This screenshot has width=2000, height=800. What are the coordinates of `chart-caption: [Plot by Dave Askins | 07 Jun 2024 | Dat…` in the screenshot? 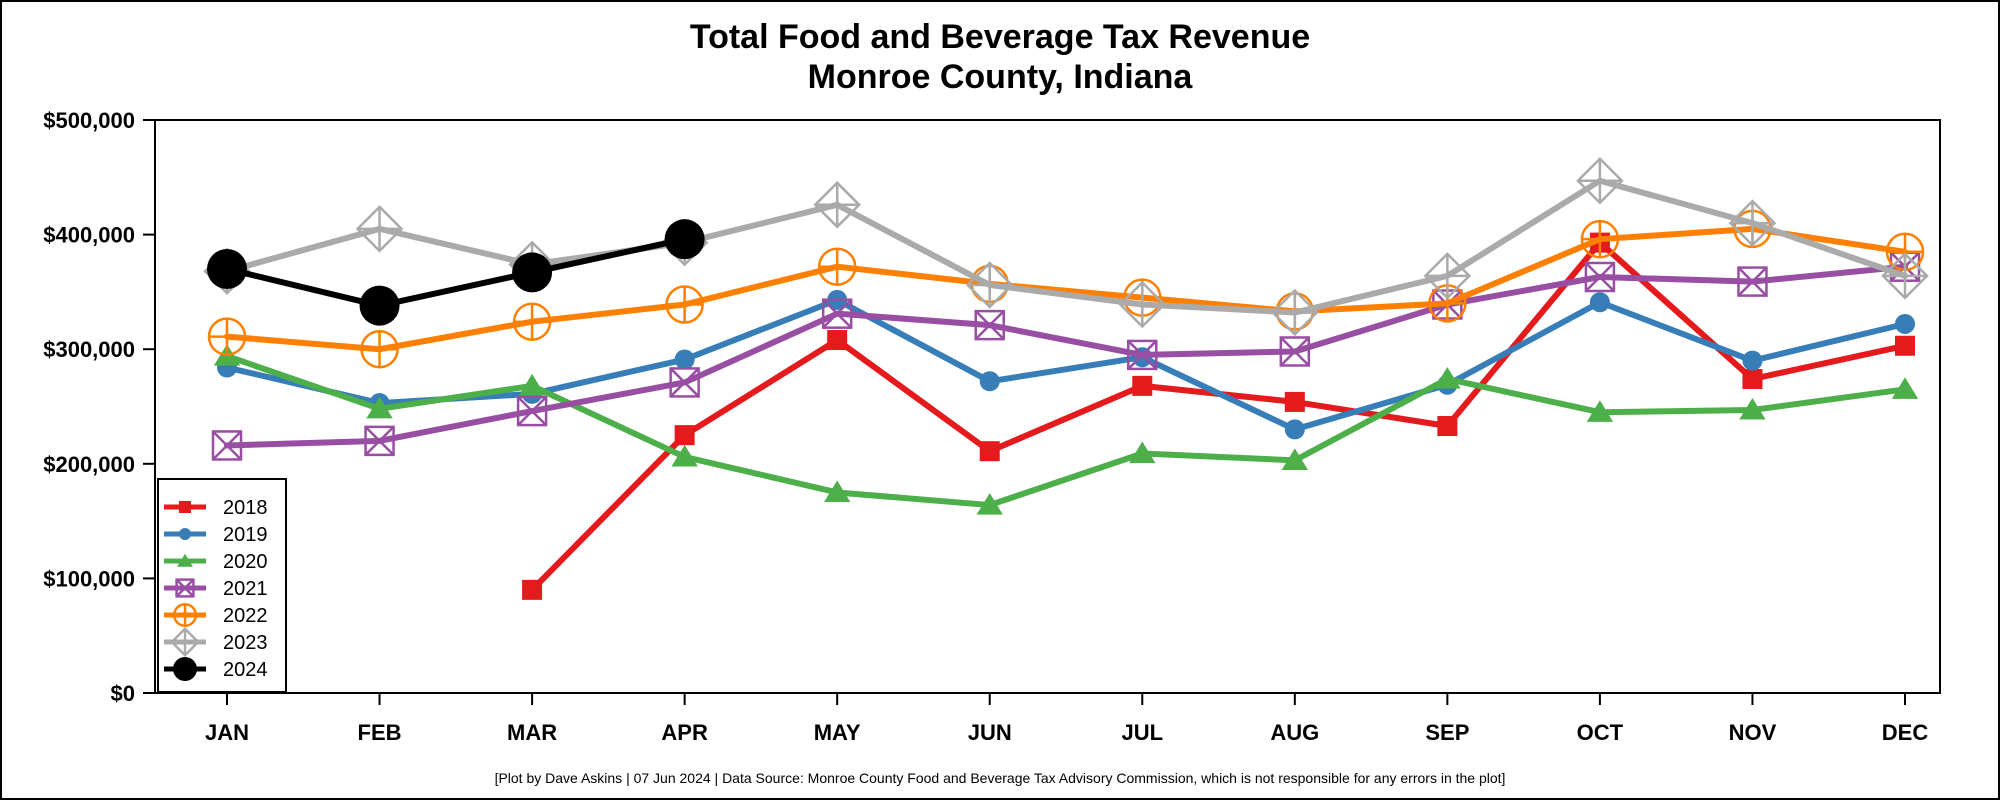 It's located at (1000, 778).